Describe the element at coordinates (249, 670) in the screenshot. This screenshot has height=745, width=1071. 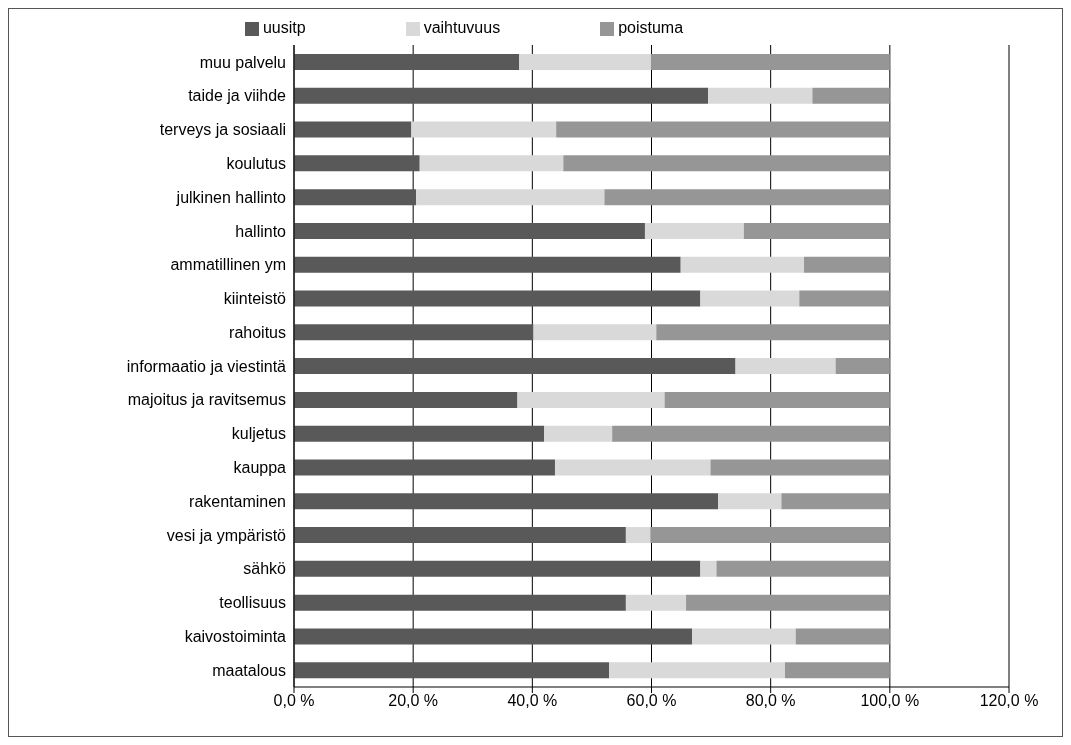
I see `y-tick-label: maatalous` at that location.